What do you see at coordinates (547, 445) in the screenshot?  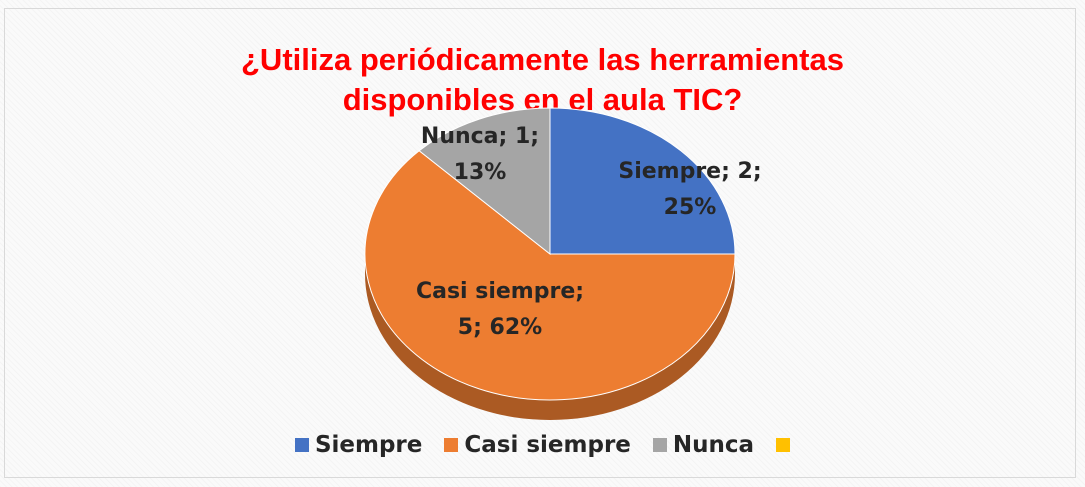 I see `legend-label: Casi siempre` at bounding box center [547, 445].